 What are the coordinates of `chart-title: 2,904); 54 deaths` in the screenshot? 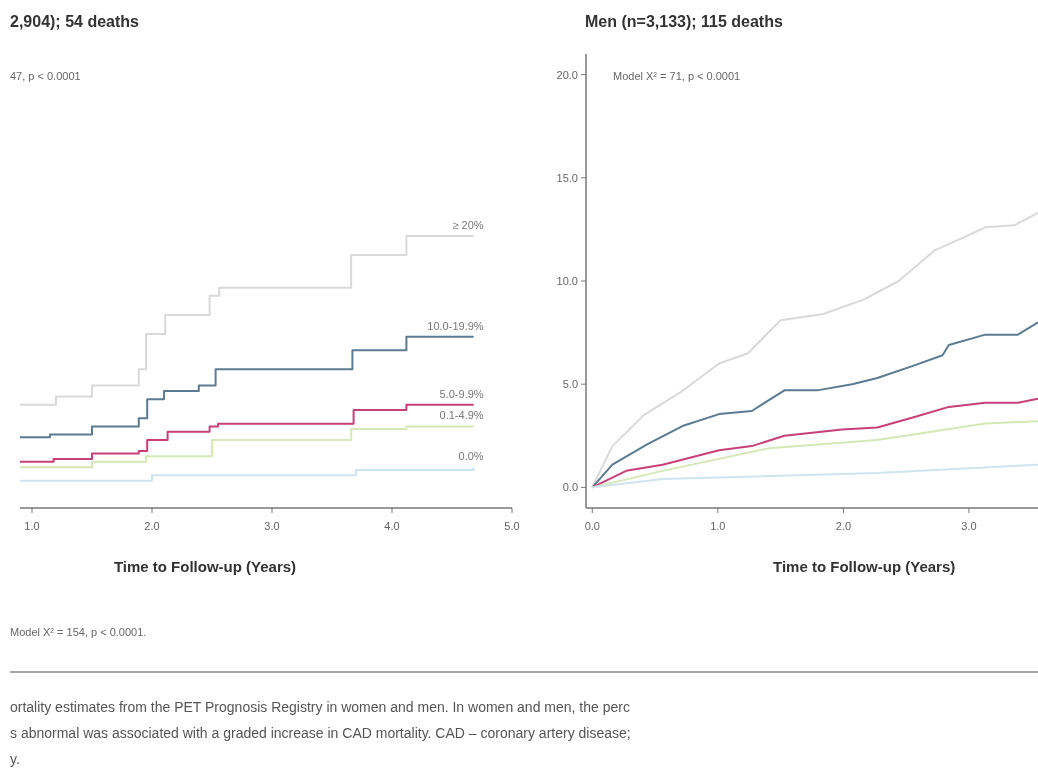 It's located at (75, 21).